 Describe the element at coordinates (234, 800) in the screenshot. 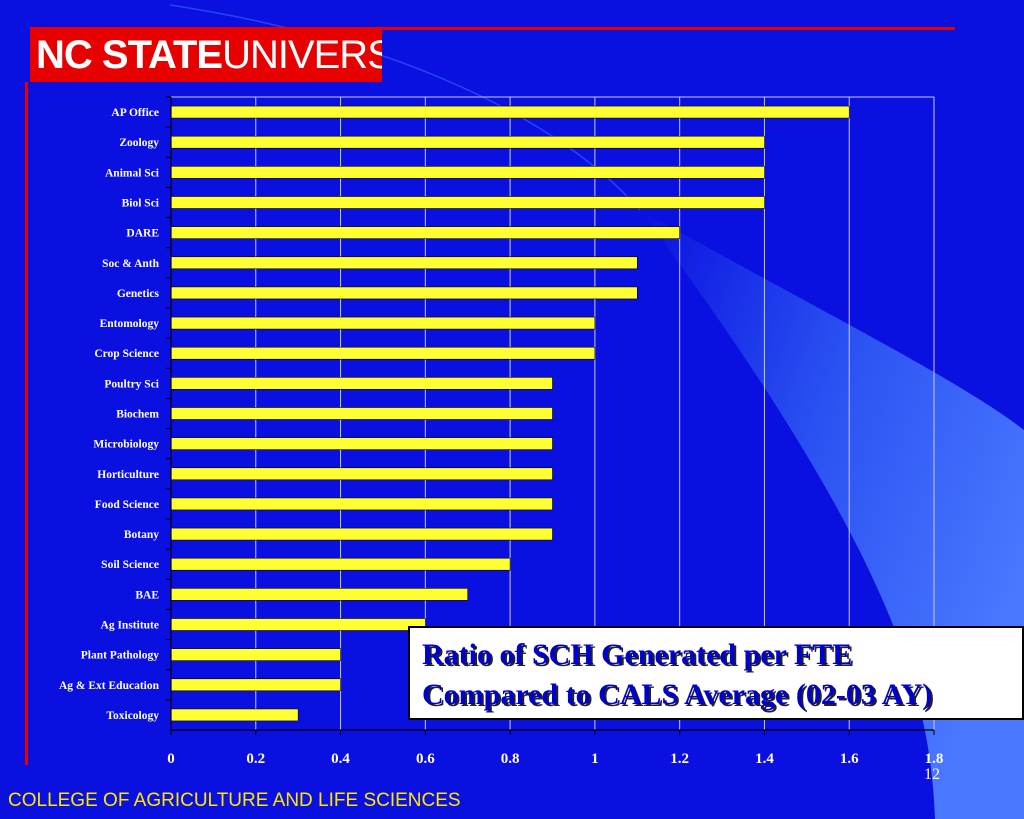

I see `footer-college-name: COLLEGE OF AGRICULTURE AND LIFE SCIENCES` at that location.